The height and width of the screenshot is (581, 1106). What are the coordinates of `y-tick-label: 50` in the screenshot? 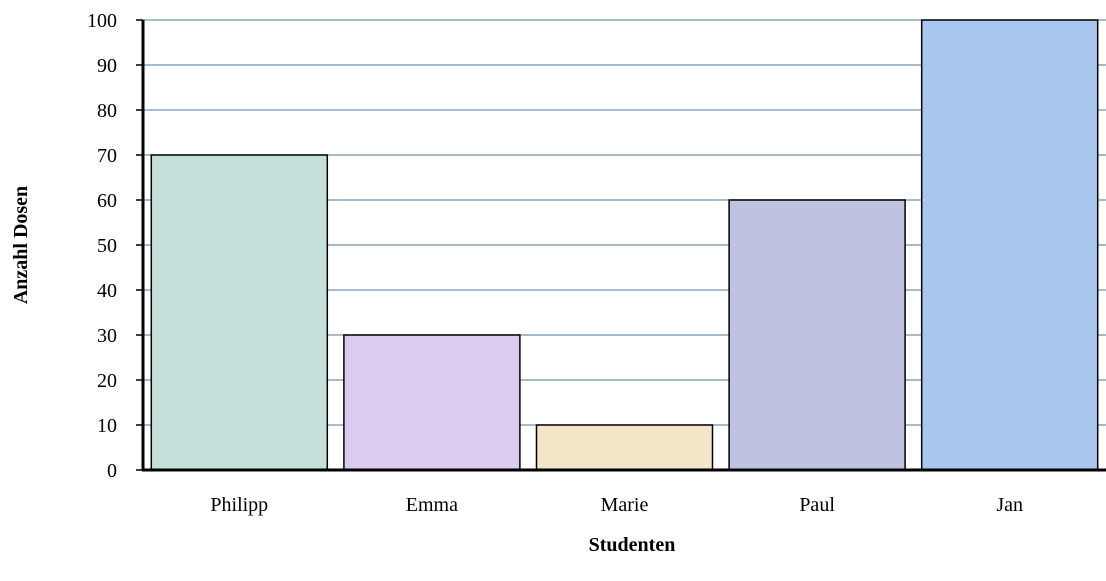 It's located at (107, 246).